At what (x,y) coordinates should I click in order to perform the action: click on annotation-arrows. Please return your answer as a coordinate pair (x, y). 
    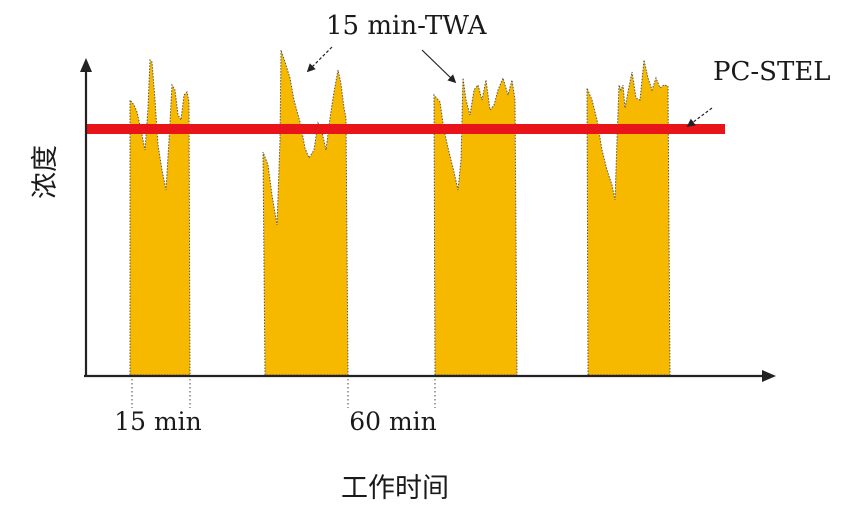
    Looking at the image, I should click on (509, 87).